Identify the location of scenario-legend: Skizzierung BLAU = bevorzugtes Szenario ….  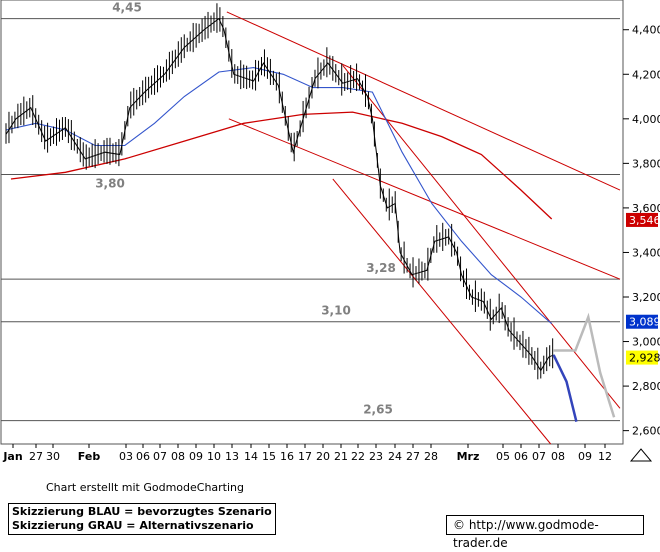
(142, 519).